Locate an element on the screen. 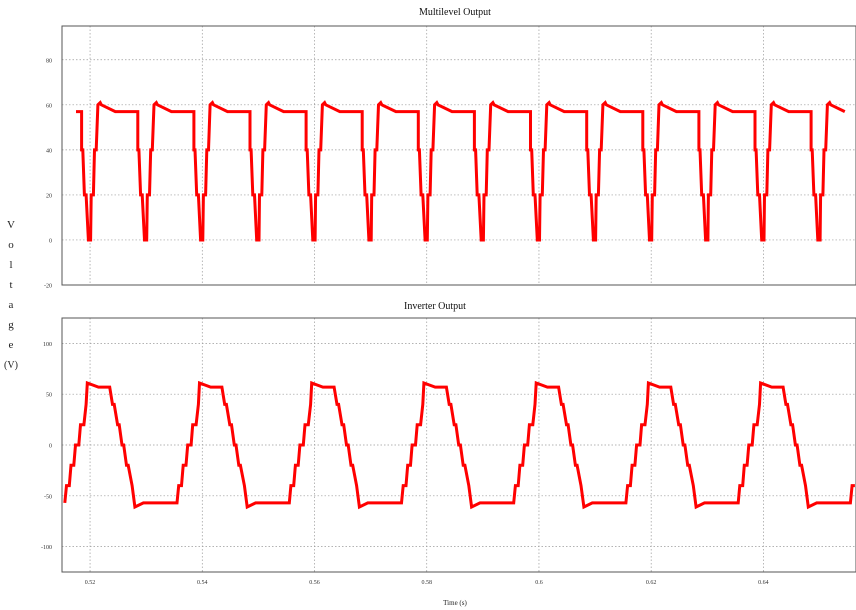 The image size is (856, 610). y-label-letter: V is located at coordinates (11, 225).